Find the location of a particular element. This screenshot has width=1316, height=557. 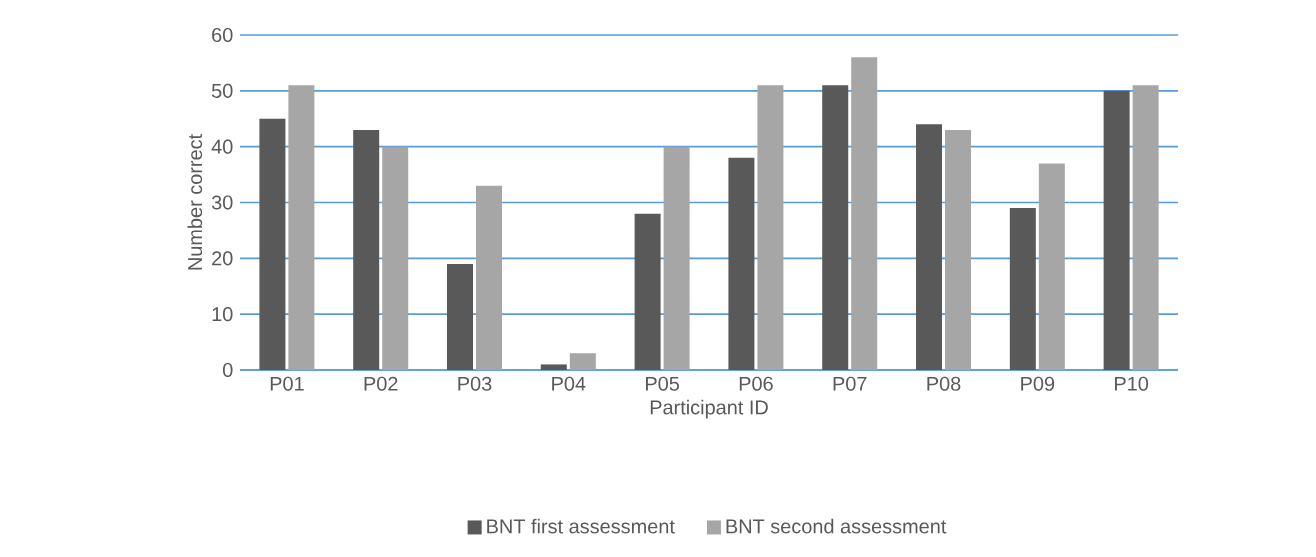

y-axis-title: Number correct is located at coordinates (195, 202).